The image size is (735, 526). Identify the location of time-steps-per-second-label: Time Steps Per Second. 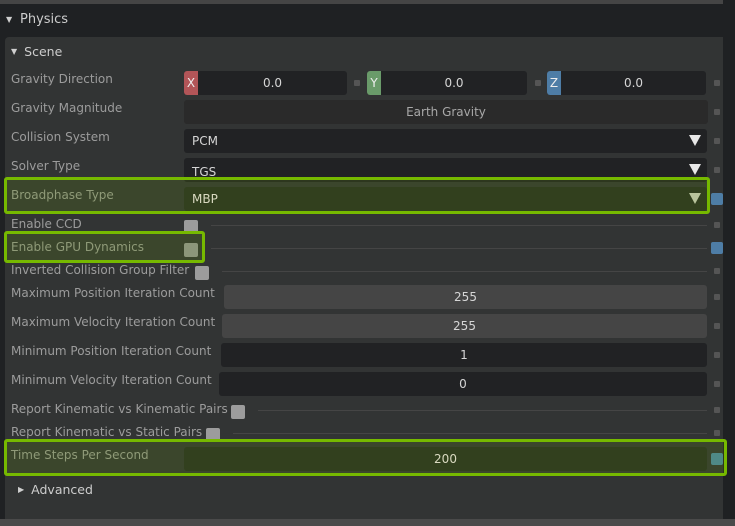
(80, 455).